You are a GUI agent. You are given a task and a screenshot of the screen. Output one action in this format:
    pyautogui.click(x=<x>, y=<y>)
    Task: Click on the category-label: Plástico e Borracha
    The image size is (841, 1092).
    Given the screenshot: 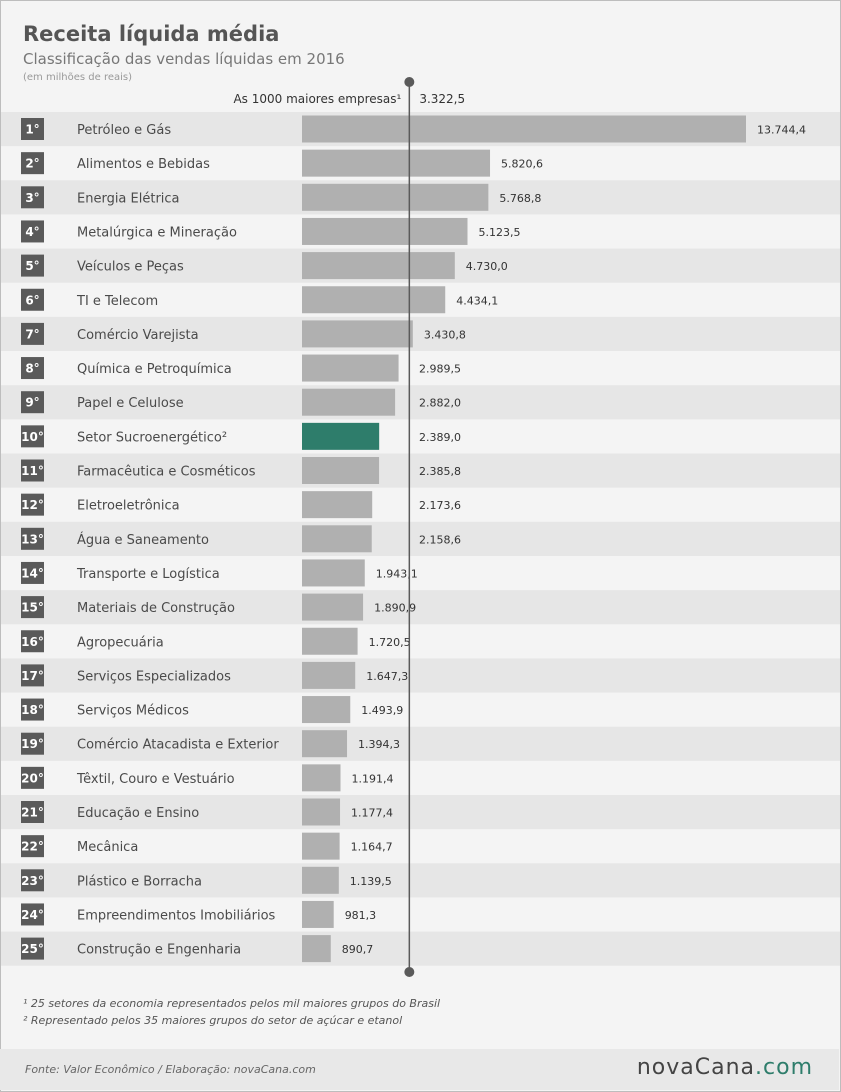 What is the action you would take?
    pyautogui.click(x=139, y=881)
    